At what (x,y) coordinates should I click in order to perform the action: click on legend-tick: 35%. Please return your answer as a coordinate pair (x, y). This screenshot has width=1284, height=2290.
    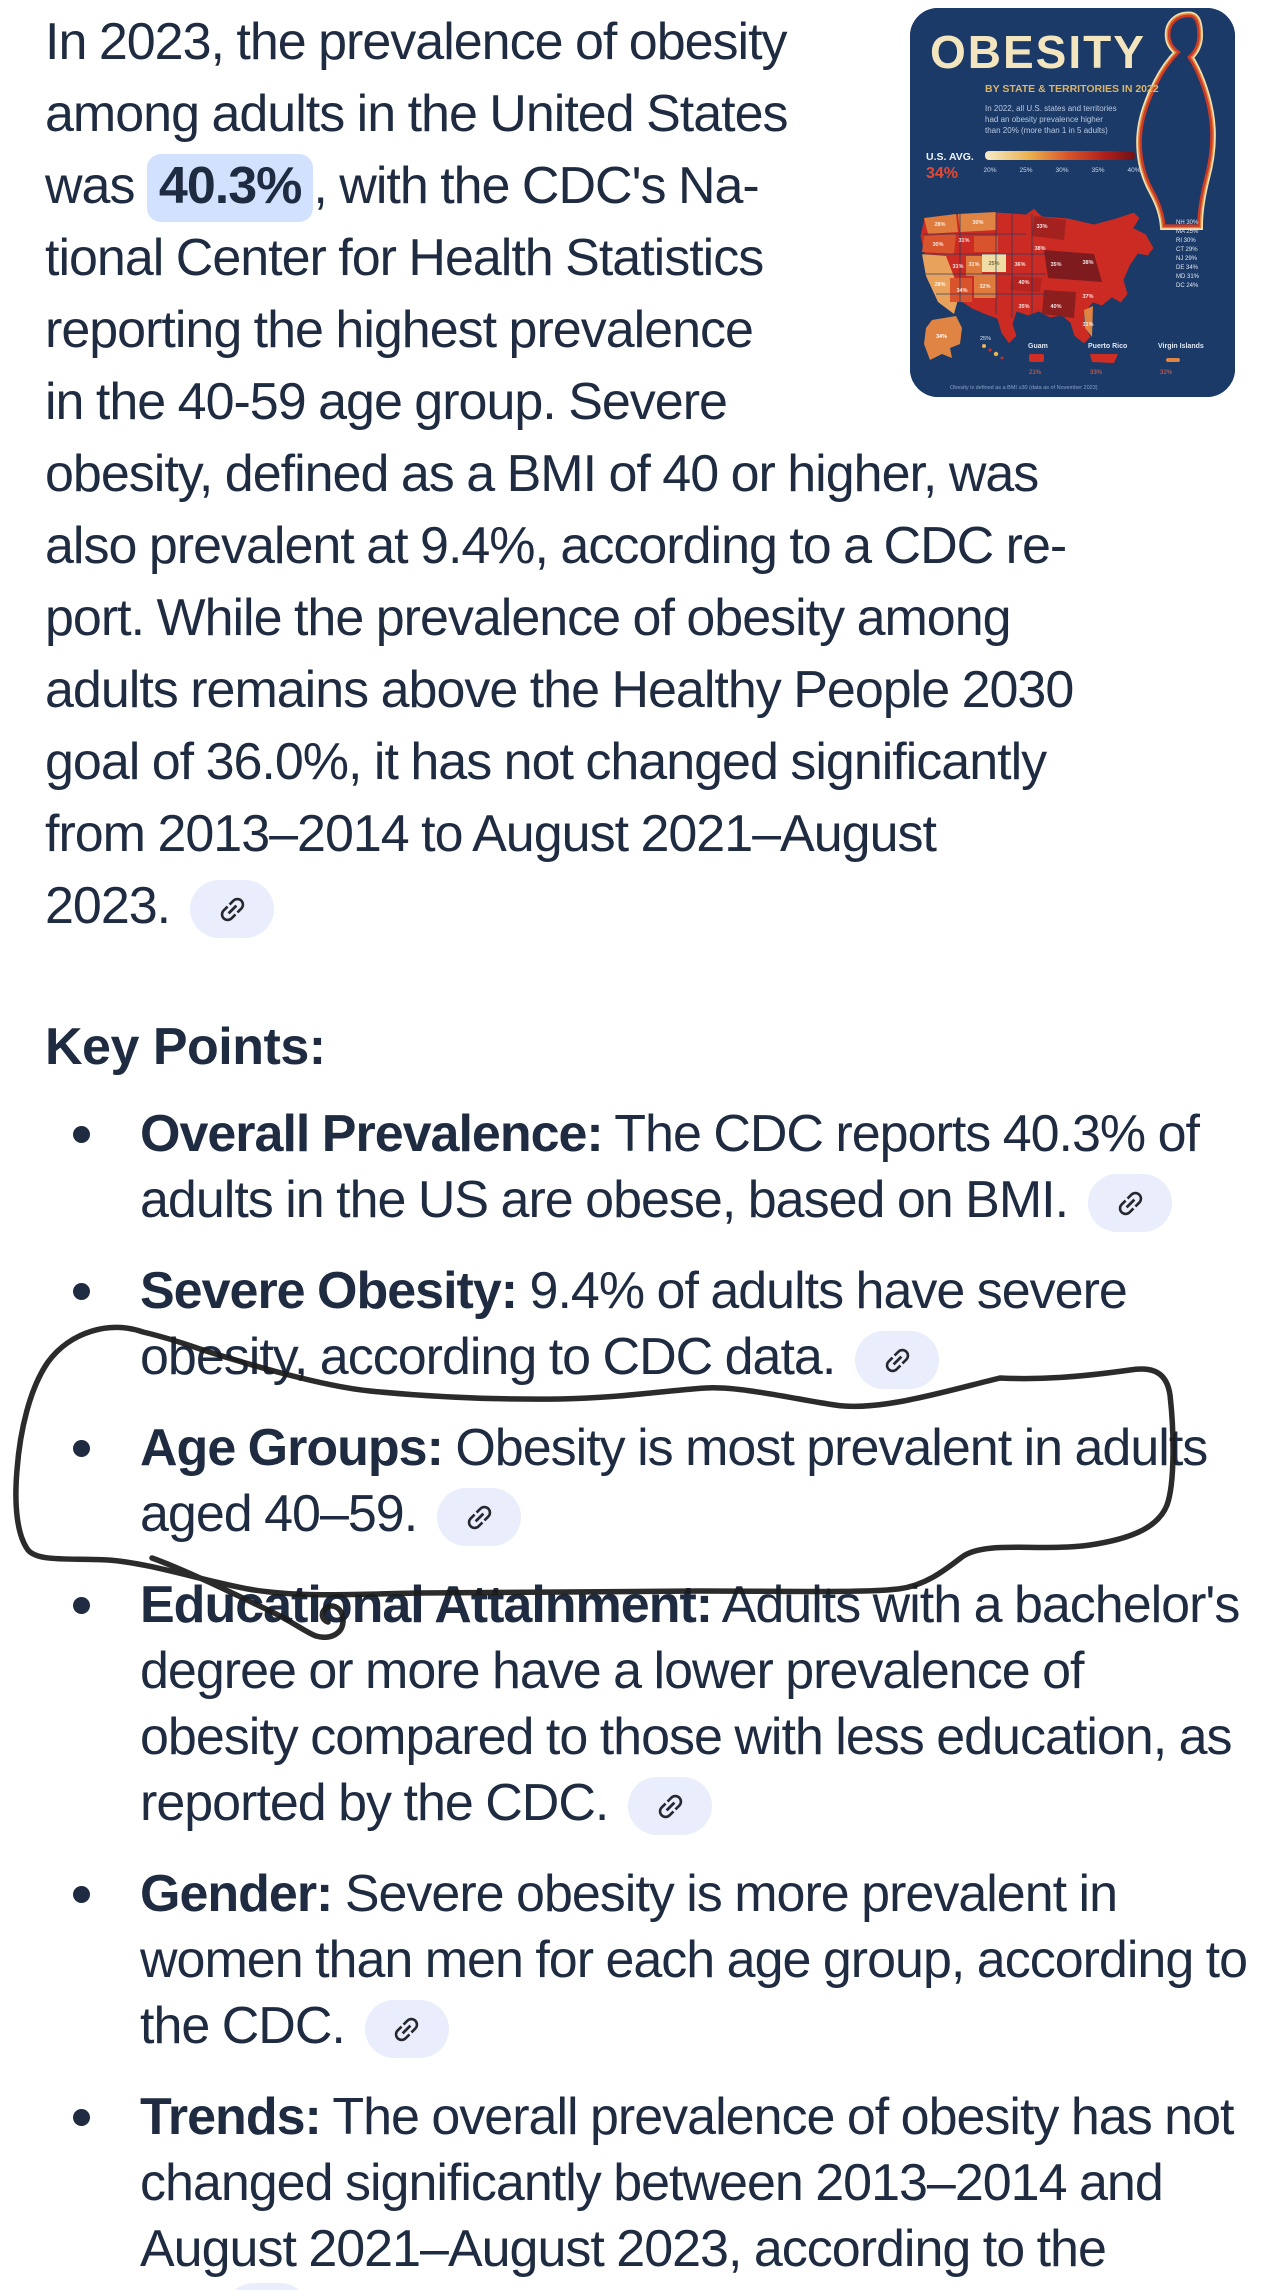
    Looking at the image, I should click on (1097, 170).